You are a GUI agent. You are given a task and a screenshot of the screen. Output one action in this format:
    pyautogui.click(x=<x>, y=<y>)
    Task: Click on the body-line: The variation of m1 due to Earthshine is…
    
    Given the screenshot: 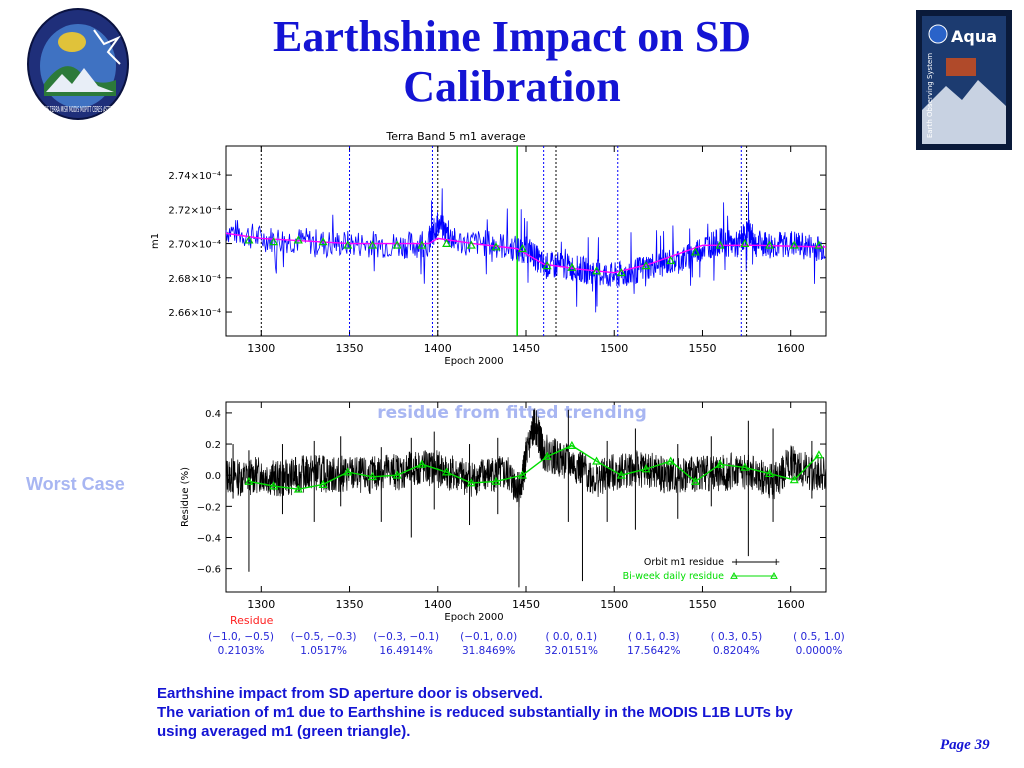 What is the action you would take?
    pyautogui.click(x=475, y=712)
    